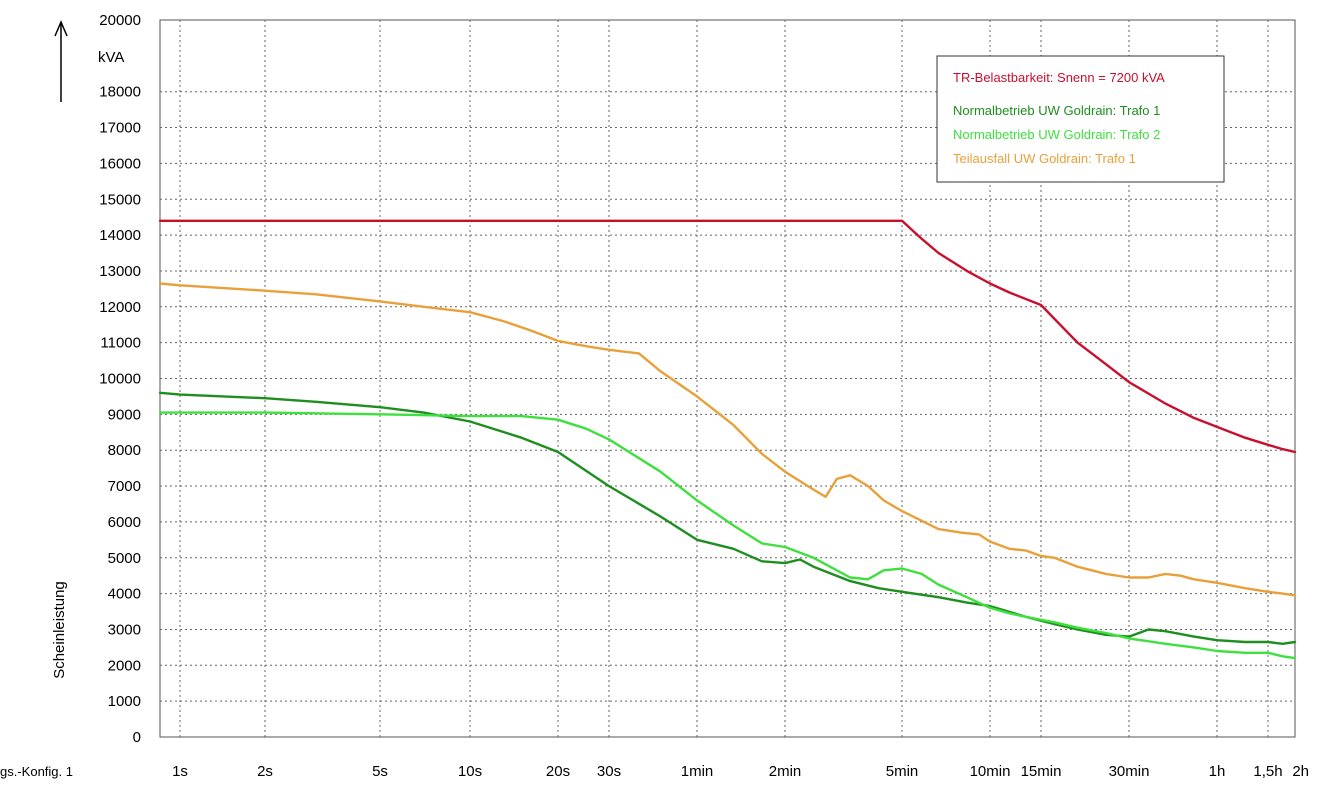  I want to click on y-tick-label: 11000, so click(120, 343).